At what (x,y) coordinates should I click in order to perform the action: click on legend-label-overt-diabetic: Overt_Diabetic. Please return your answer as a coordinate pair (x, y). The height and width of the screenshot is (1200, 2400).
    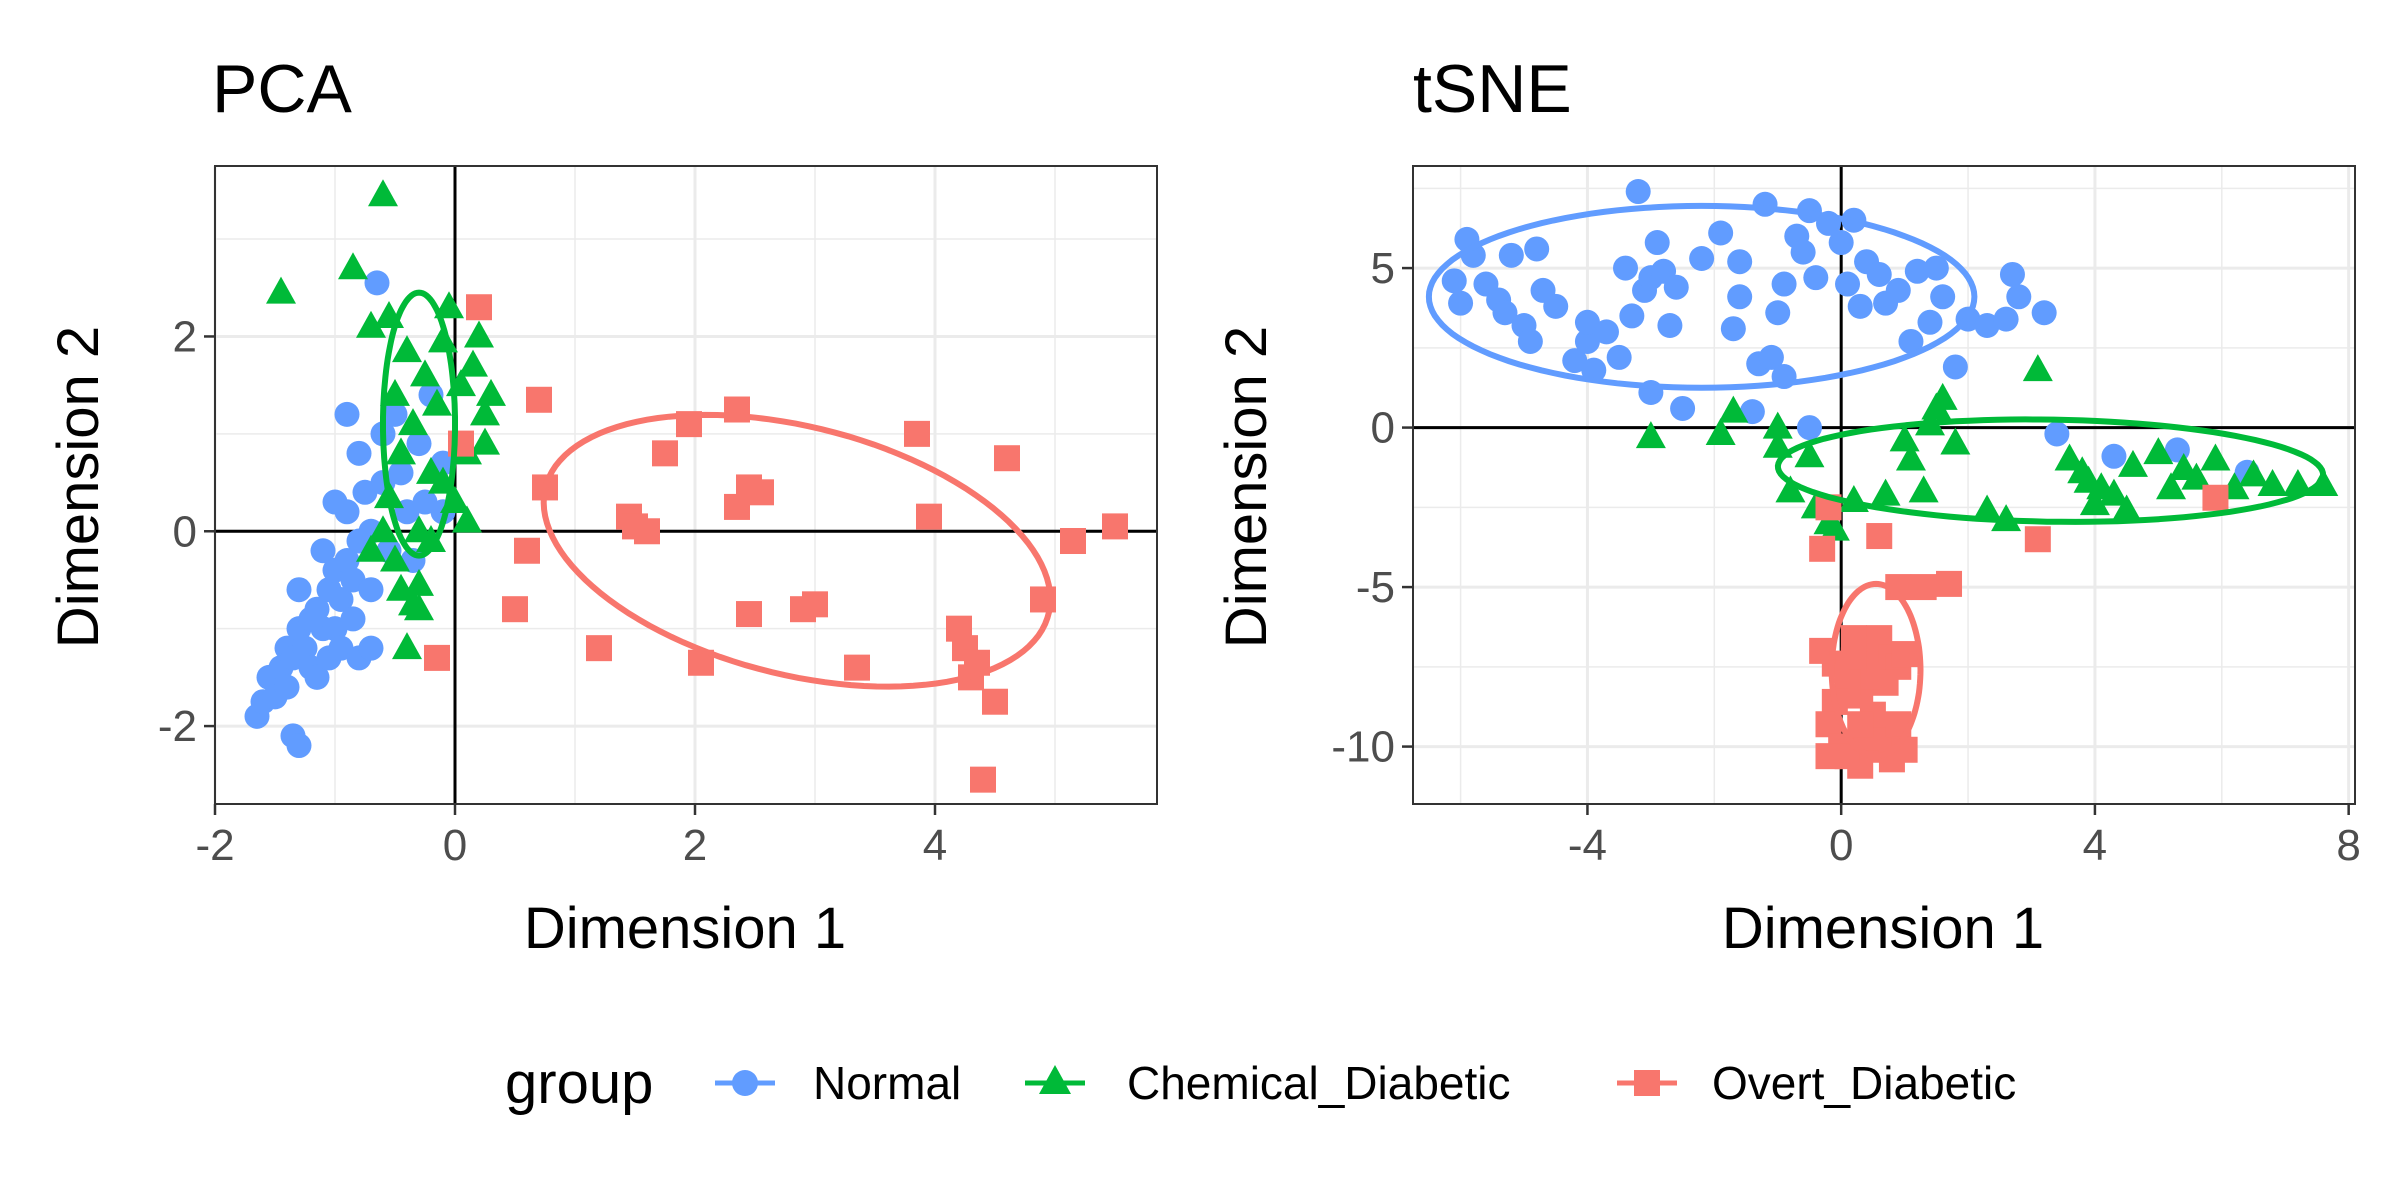
    Looking at the image, I should click on (1864, 1083).